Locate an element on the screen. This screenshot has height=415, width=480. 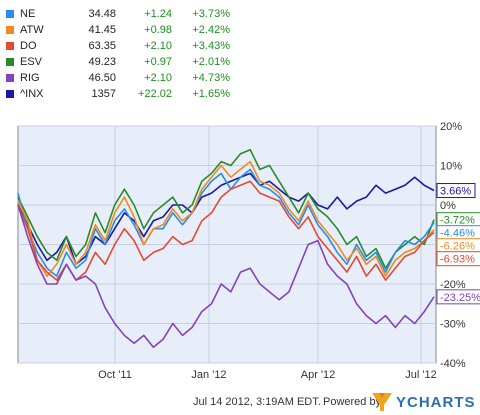
legend-symbol: RIG is located at coordinates (30, 78).